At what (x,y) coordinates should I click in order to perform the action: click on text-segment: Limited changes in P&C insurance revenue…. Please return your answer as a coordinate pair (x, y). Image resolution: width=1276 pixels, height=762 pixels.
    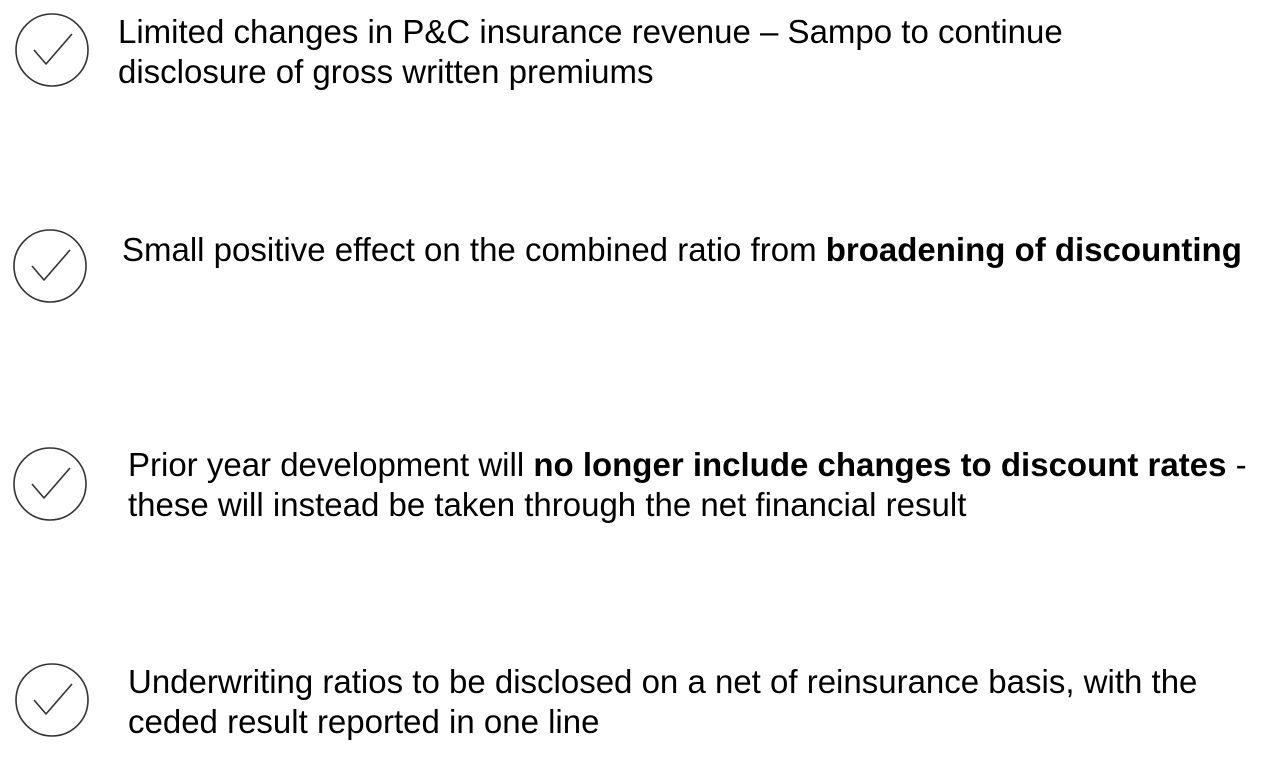
    Looking at the image, I should click on (590, 51).